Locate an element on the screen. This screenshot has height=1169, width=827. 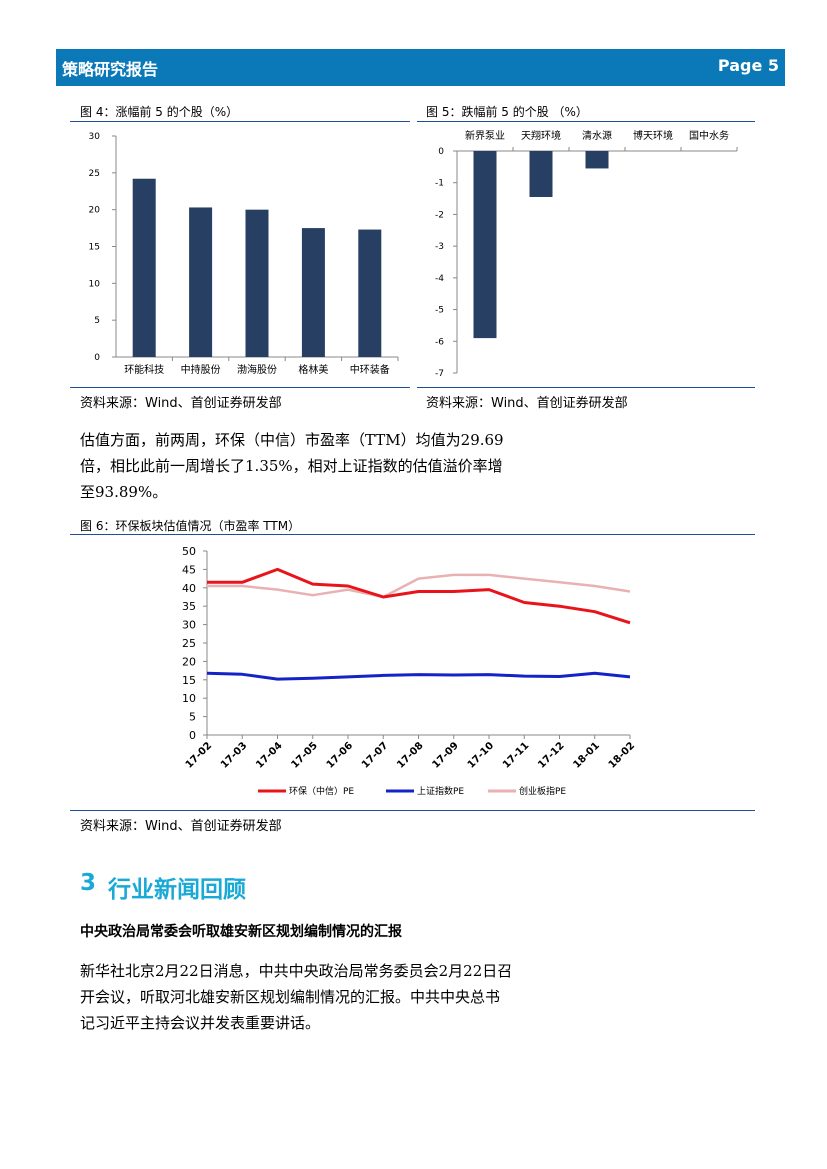
fig4-x-tick-label: 中持股份 is located at coordinates (201, 369).